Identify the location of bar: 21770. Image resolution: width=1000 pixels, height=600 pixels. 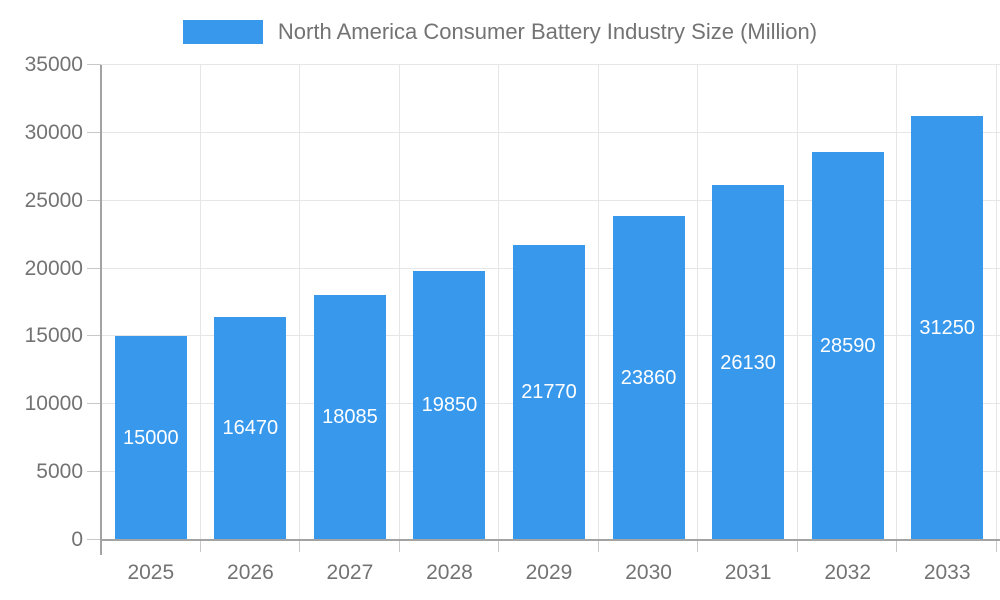
(549, 392).